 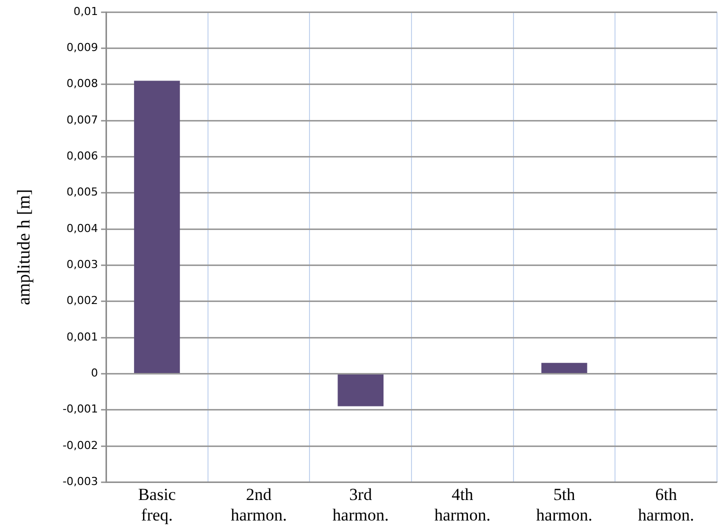 What do you see at coordinates (462, 504) in the screenshot?
I see `x-tick-label: 4th harmon.` at bounding box center [462, 504].